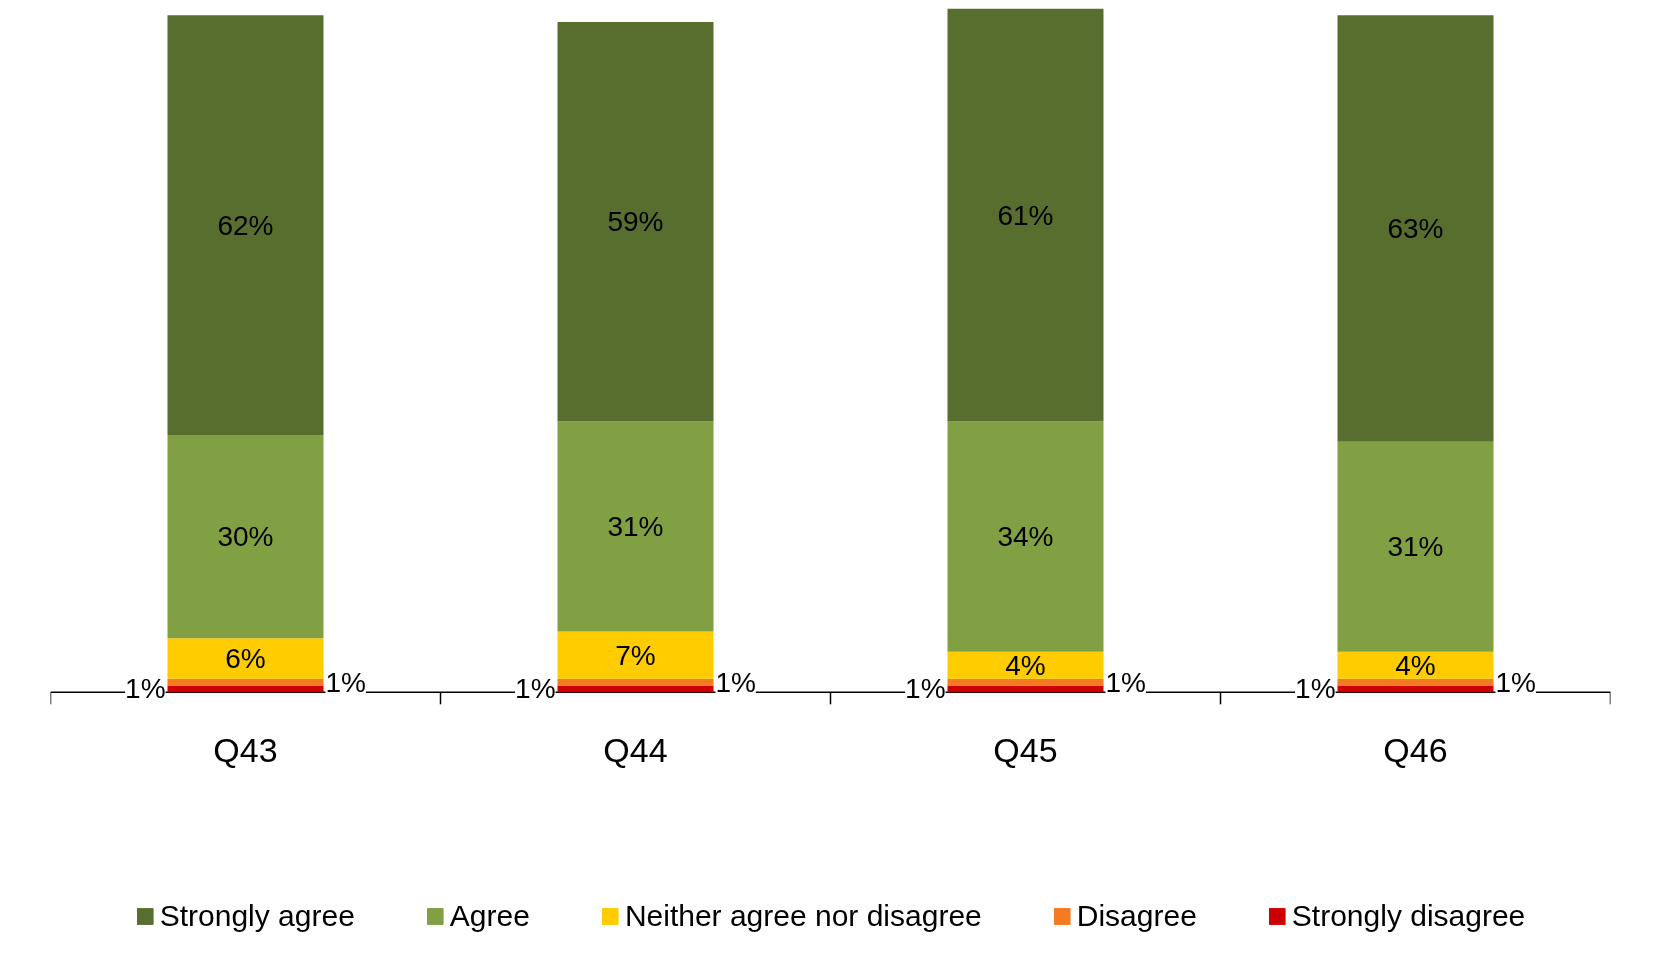  I want to click on data-label: 34%, so click(1025, 537).